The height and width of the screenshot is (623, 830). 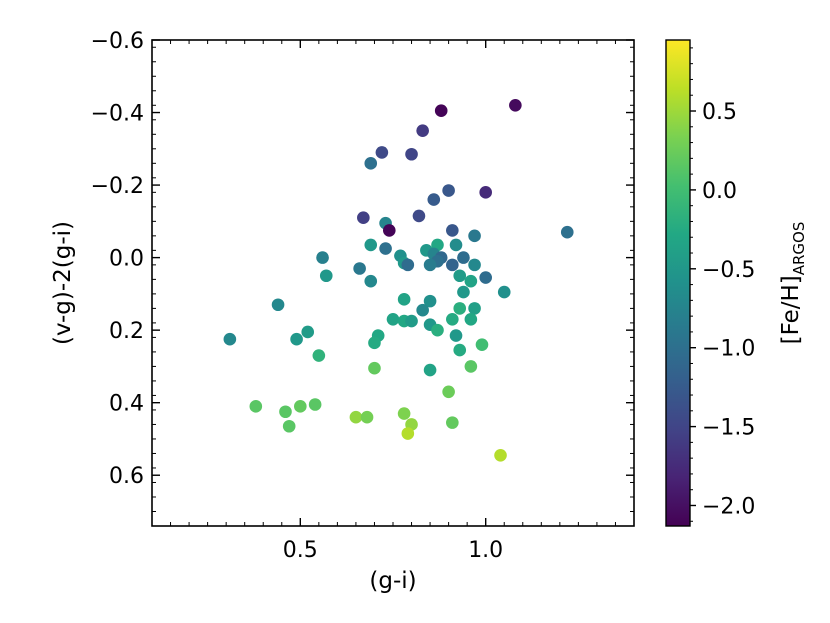 What do you see at coordinates (728, 506) in the screenshot?
I see `colorbar-tick-label: −2.0` at bounding box center [728, 506].